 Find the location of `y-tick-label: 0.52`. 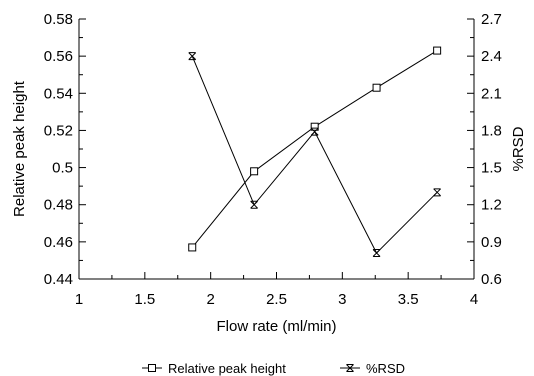

y-tick-label: 0.52 is located at coordinates (58, 130).